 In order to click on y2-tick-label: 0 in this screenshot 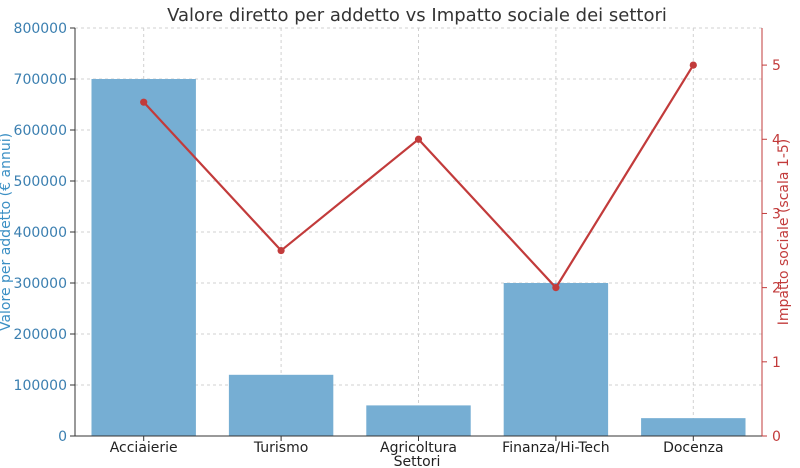, I will do `click(776, 437)`.